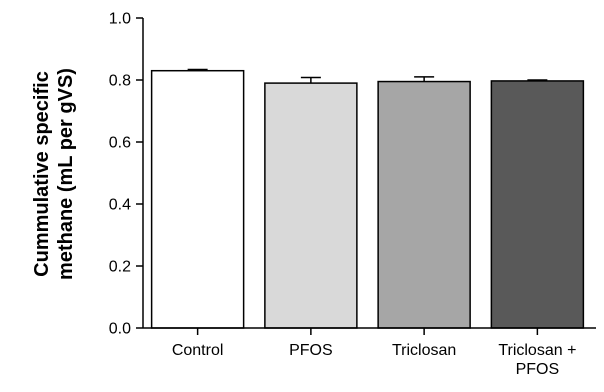 This screenshot has width=604, height=392. Describe the element at coordinates (126, 174) in the screenshot. I see `y-axis: 0.0 0.2 0.4 0.6 0.8 1.0` at that location.